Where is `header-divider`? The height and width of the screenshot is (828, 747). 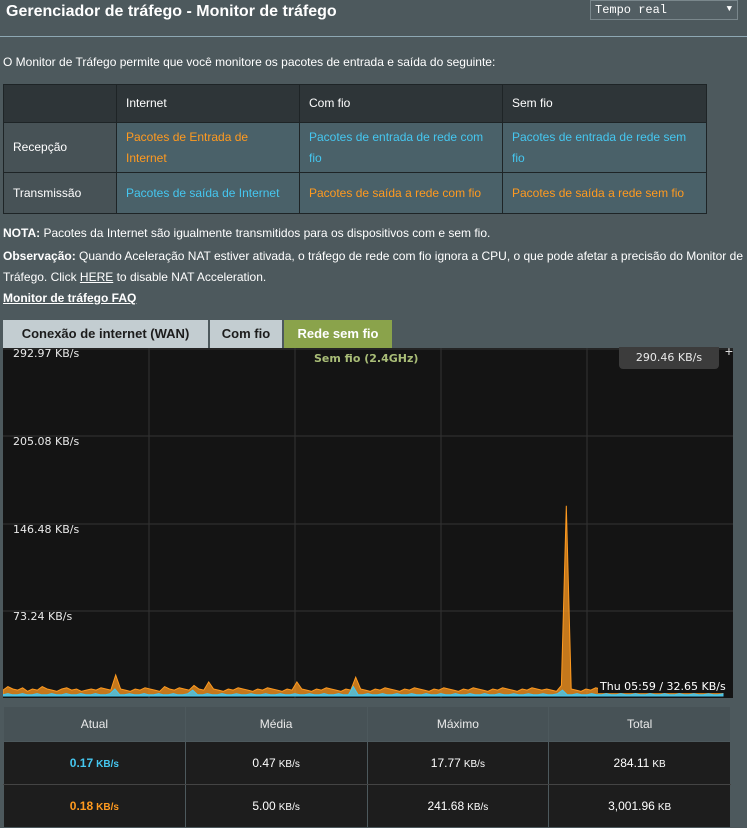
header-divider is located at coordinates (373, 36).